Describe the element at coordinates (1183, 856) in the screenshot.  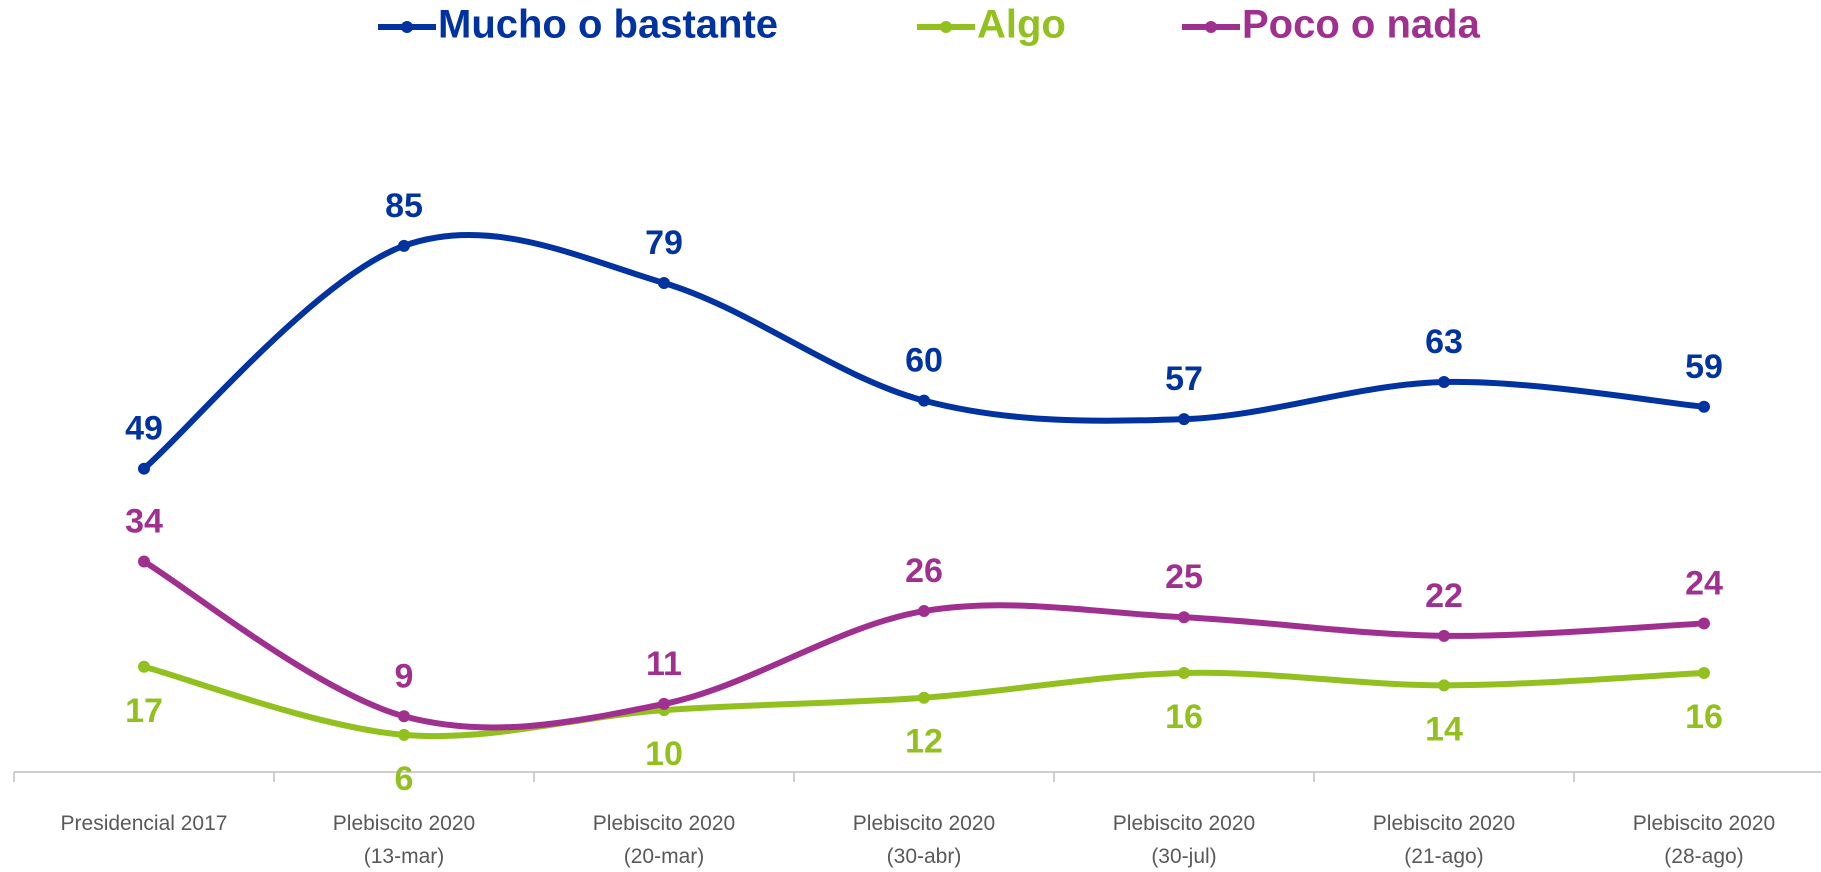
I see `x-tick-label-line: (30-jul)` at that location.